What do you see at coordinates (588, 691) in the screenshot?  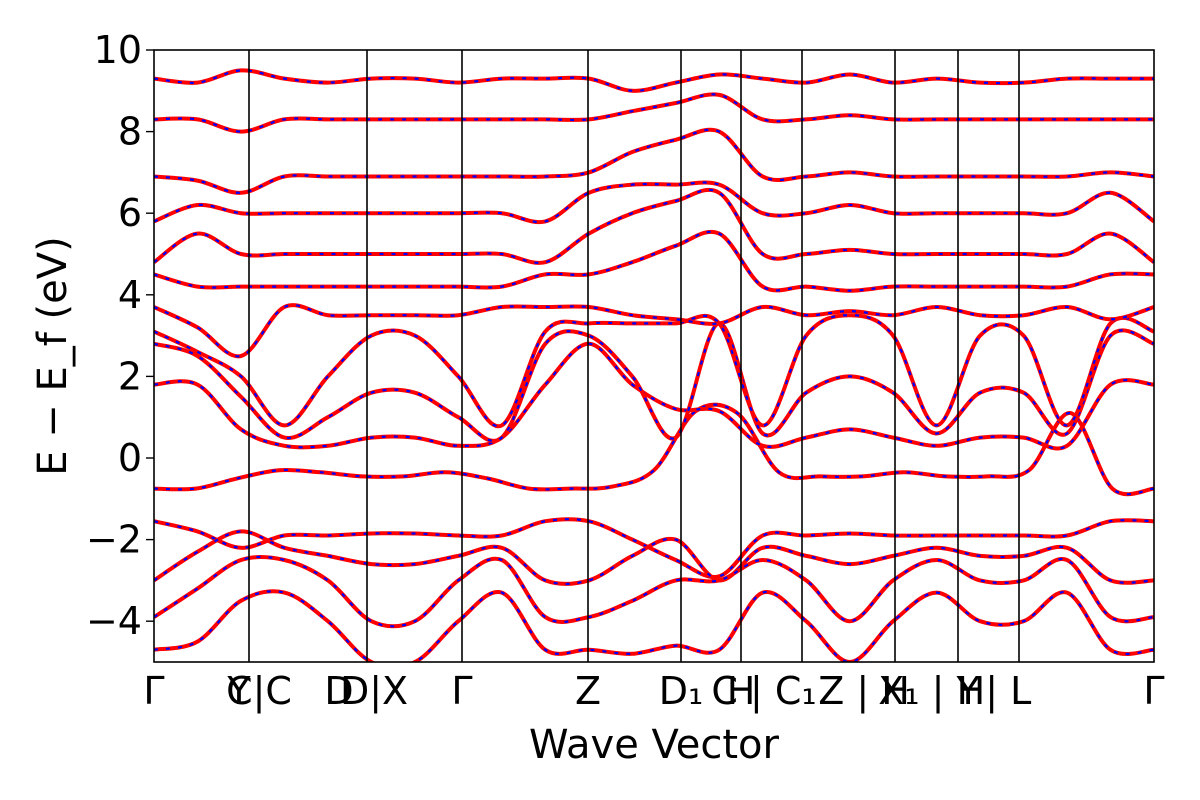 I see `x-tick-label: Z` at bounding box center [588, 691].